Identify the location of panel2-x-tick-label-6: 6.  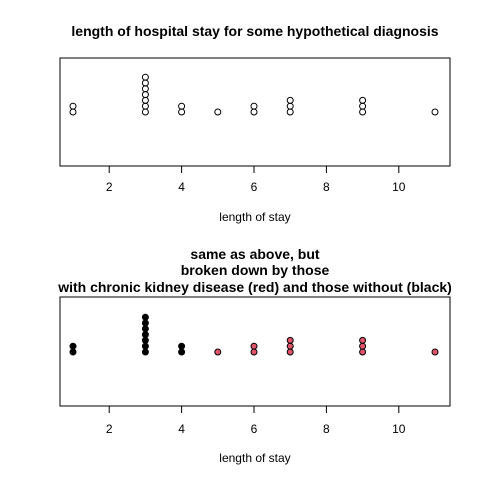
(254, 429).